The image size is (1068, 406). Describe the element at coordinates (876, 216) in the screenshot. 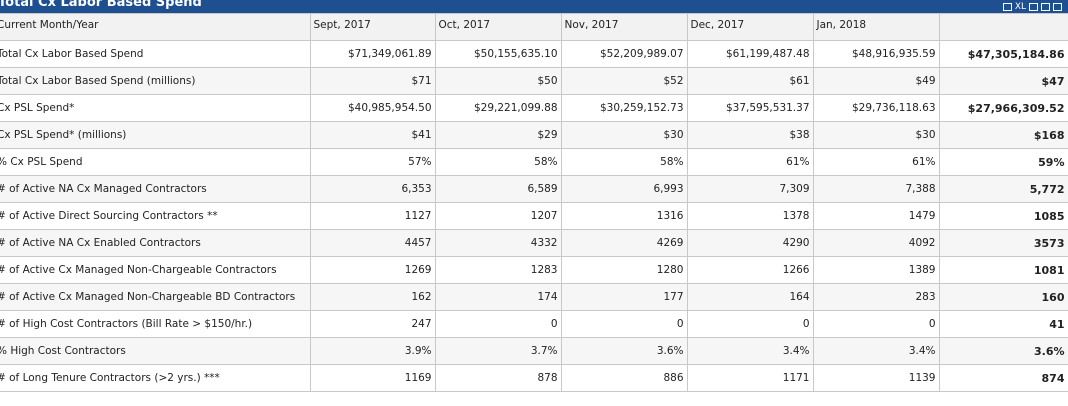

I see `cell: 1479` at that location.